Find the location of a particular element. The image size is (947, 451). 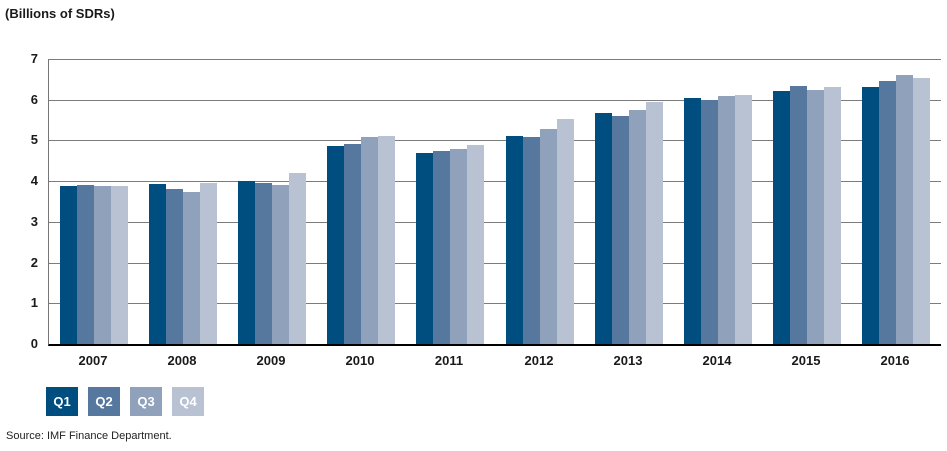

bar-2007-q1 is located at coordinates (68, 265).